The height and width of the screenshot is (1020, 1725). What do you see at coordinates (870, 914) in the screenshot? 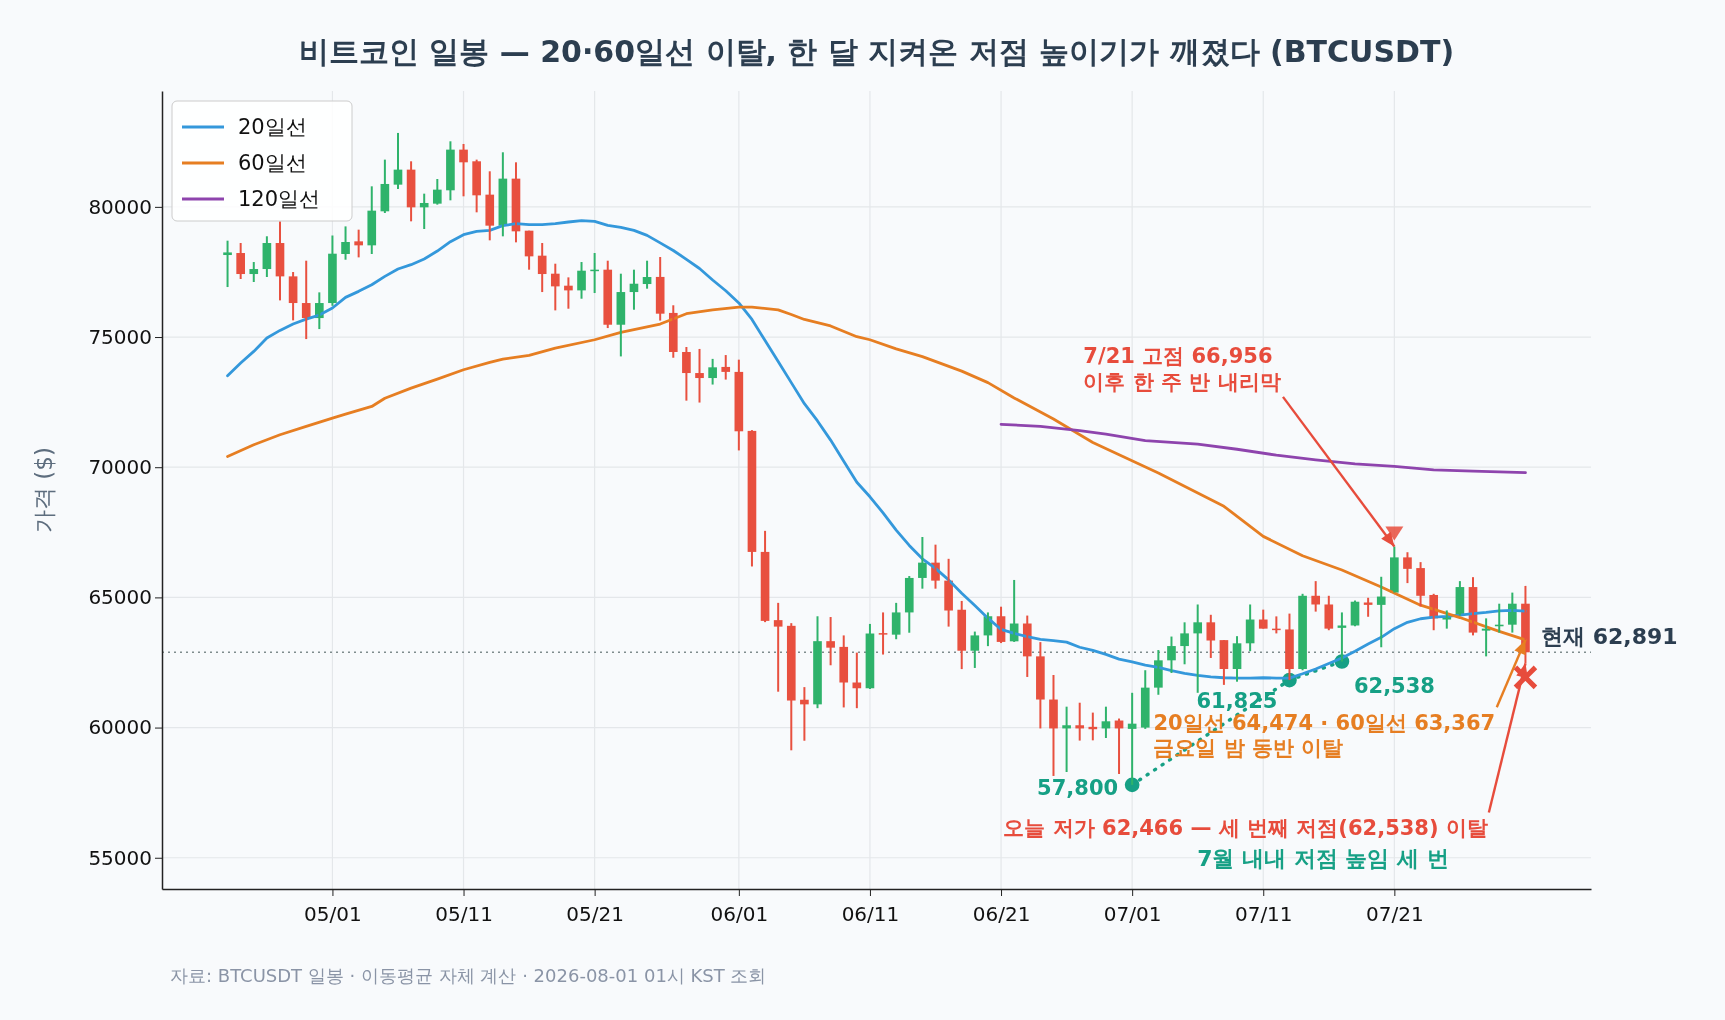
I see `x-tick-label: 06/11` at bounding box center [870, 914].